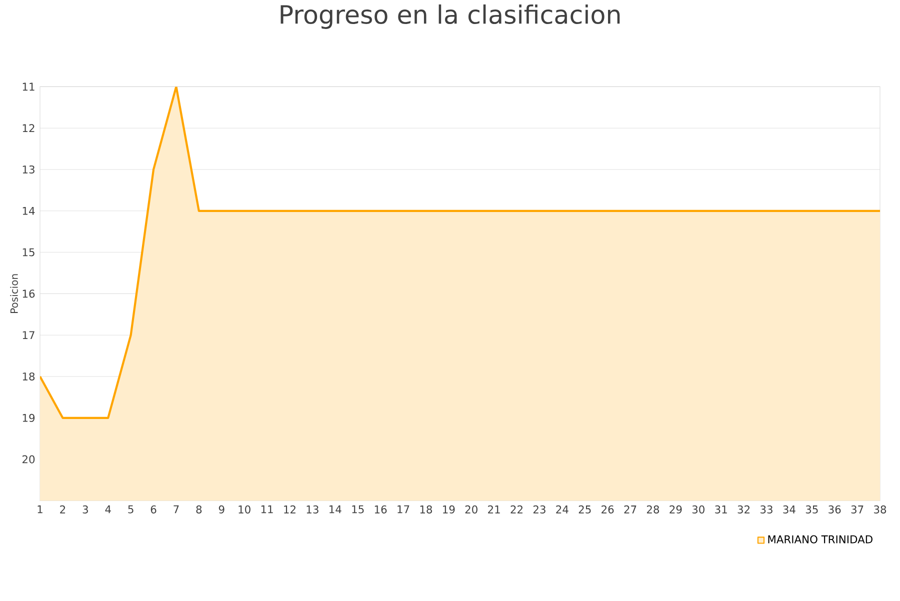 The height and width of the screenshot is (601, 900). What do you see at coordinates (312, 510) in the screenshot?
I see `x-tick-label: 13` at bounding box center [312, 510].